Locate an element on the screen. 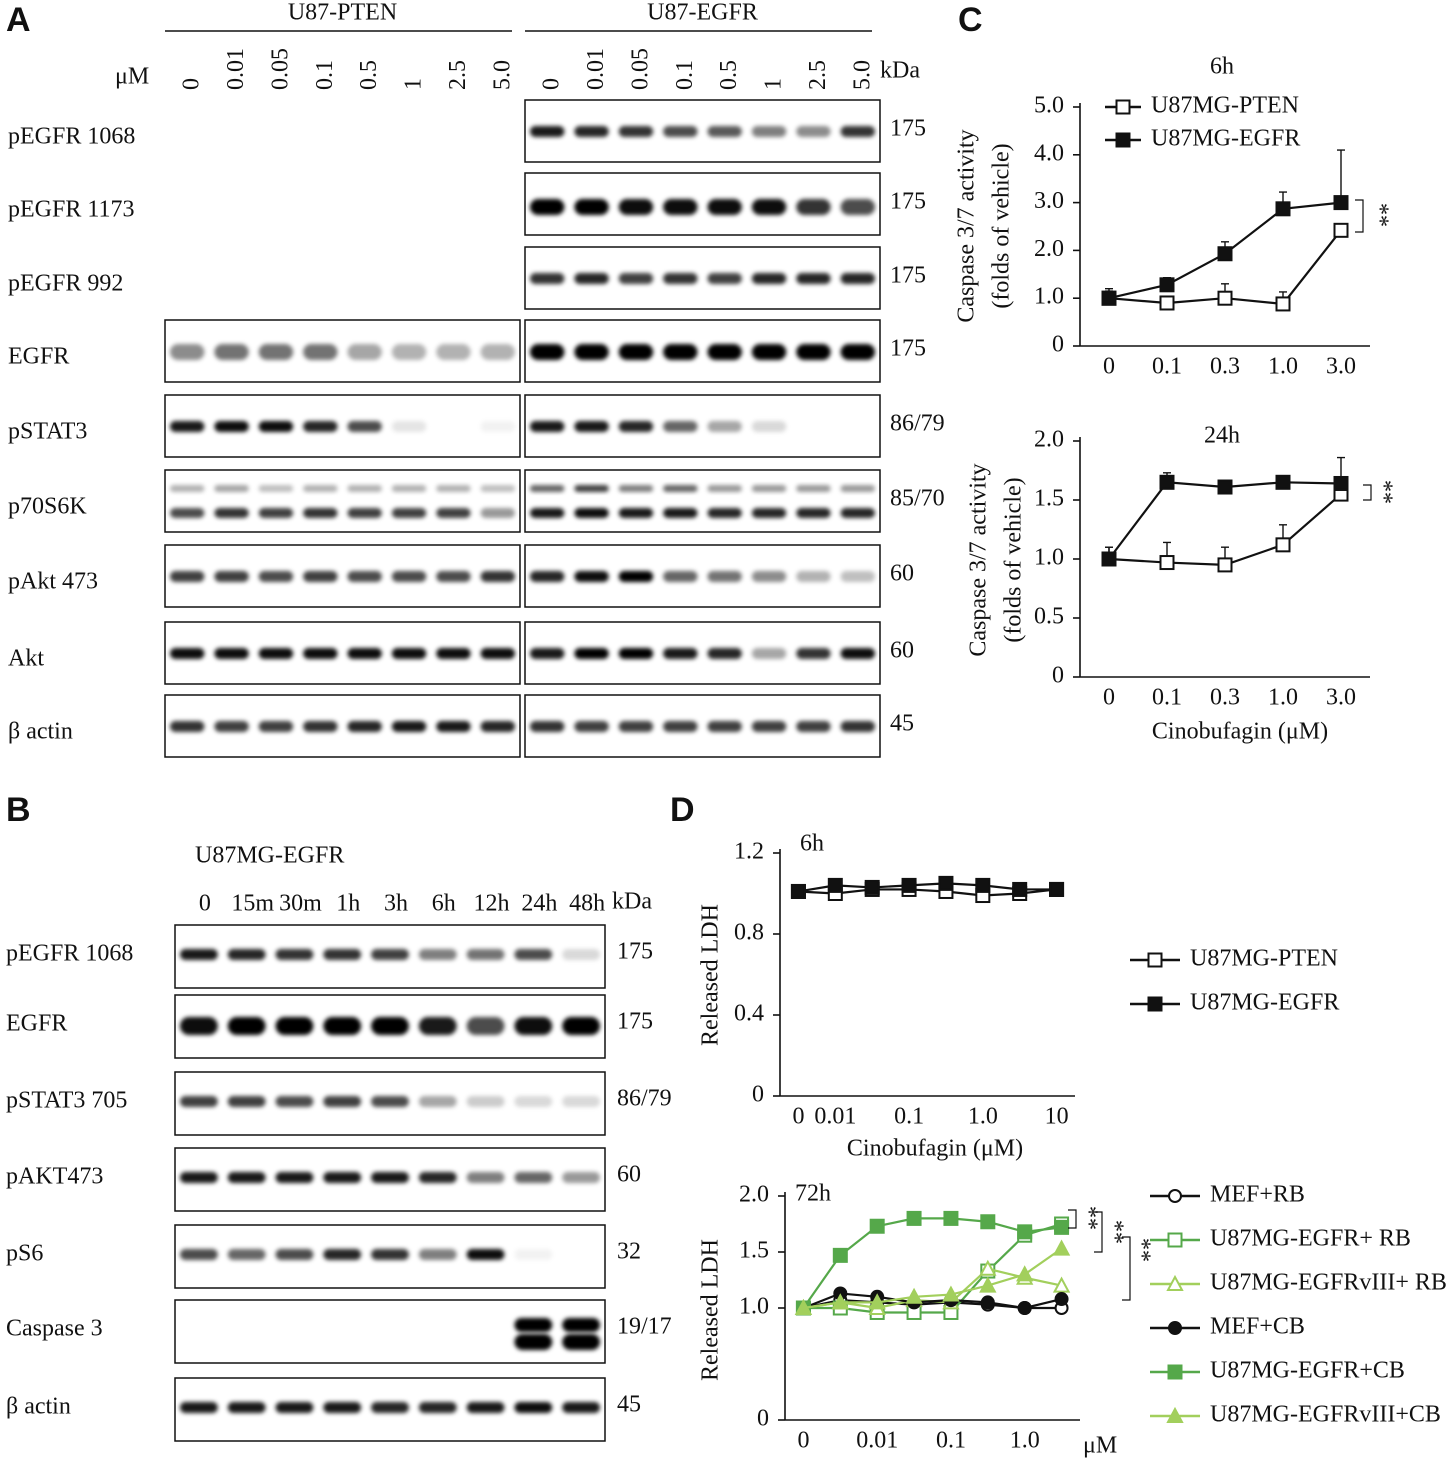  row-label: pAKT473 is located at coordinates (54, 1177).